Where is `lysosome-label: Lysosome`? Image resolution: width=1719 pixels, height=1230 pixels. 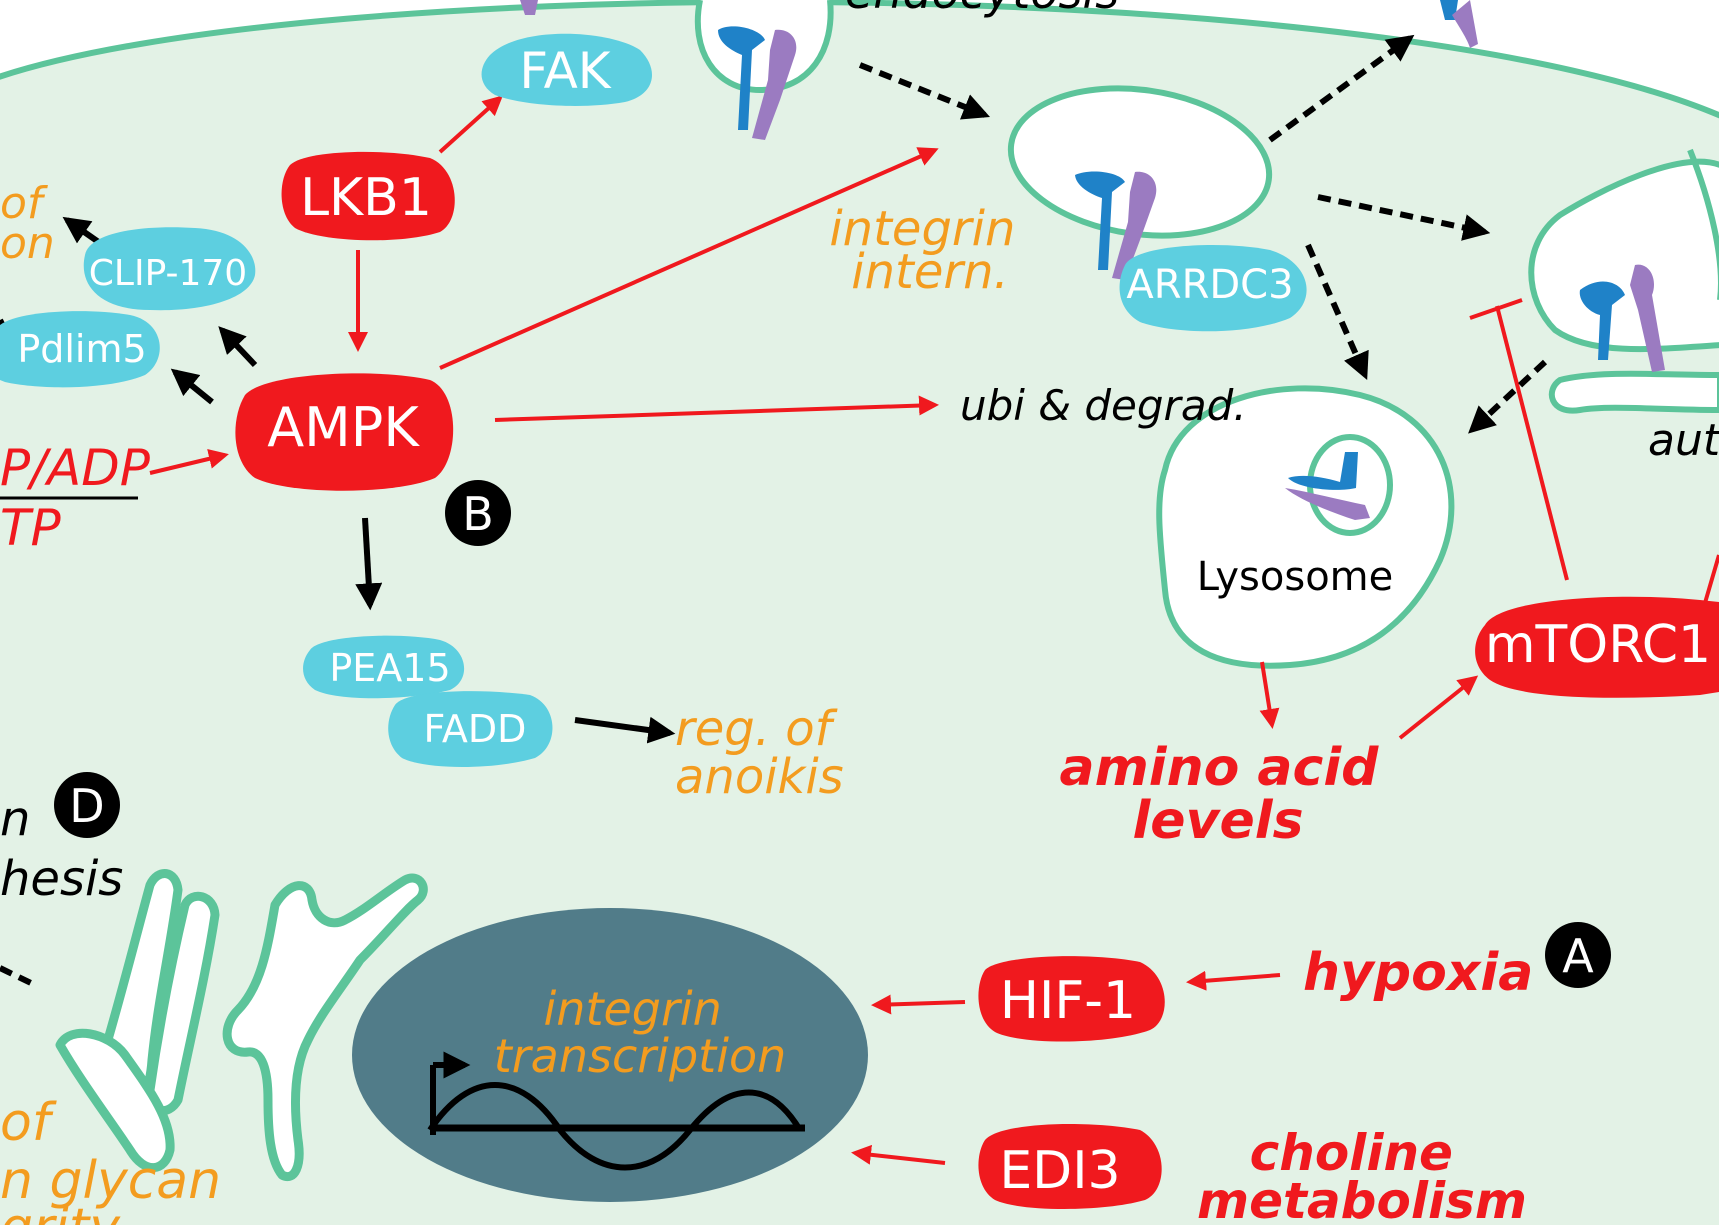
lysosome-label: Lysosome is located at coordinates (1295, 577).